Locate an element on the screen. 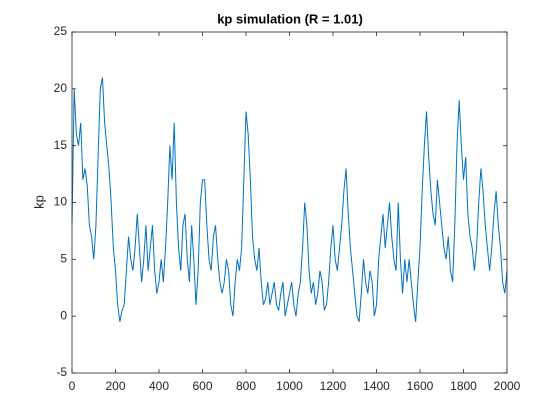 This screenshot has width=560, height=420. x-tick-label: 400 is located at coordinates (159, 386).